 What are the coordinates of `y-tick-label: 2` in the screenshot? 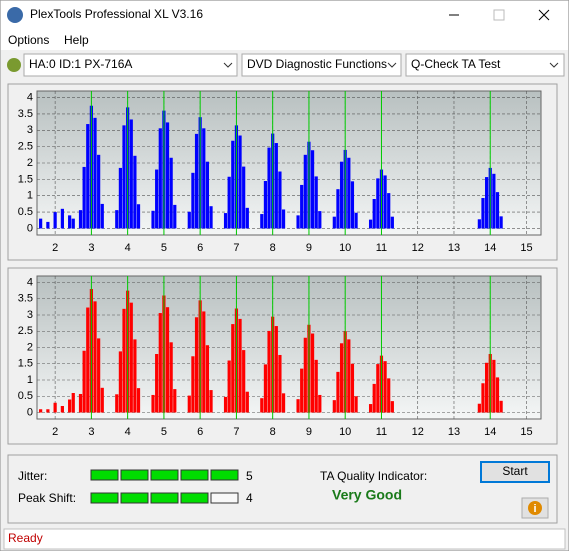 It's located at (30, 347).